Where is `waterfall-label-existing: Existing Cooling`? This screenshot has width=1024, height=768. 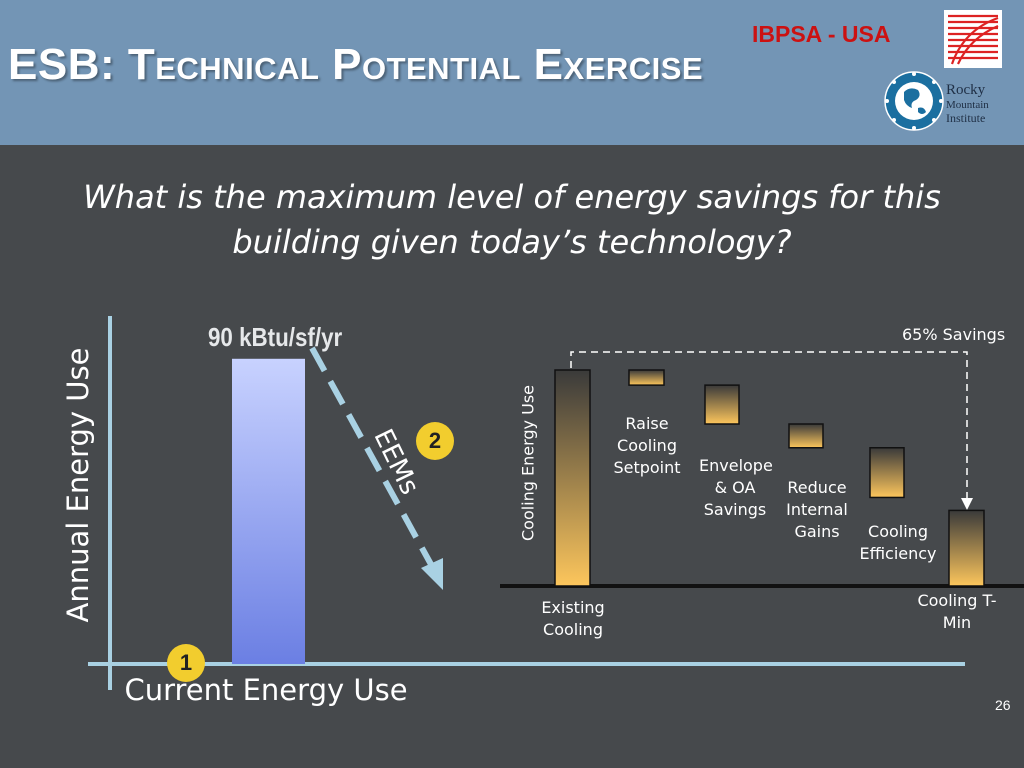 waterfall-label-existing: Existing Cooling is located at coordinates (573, 618).